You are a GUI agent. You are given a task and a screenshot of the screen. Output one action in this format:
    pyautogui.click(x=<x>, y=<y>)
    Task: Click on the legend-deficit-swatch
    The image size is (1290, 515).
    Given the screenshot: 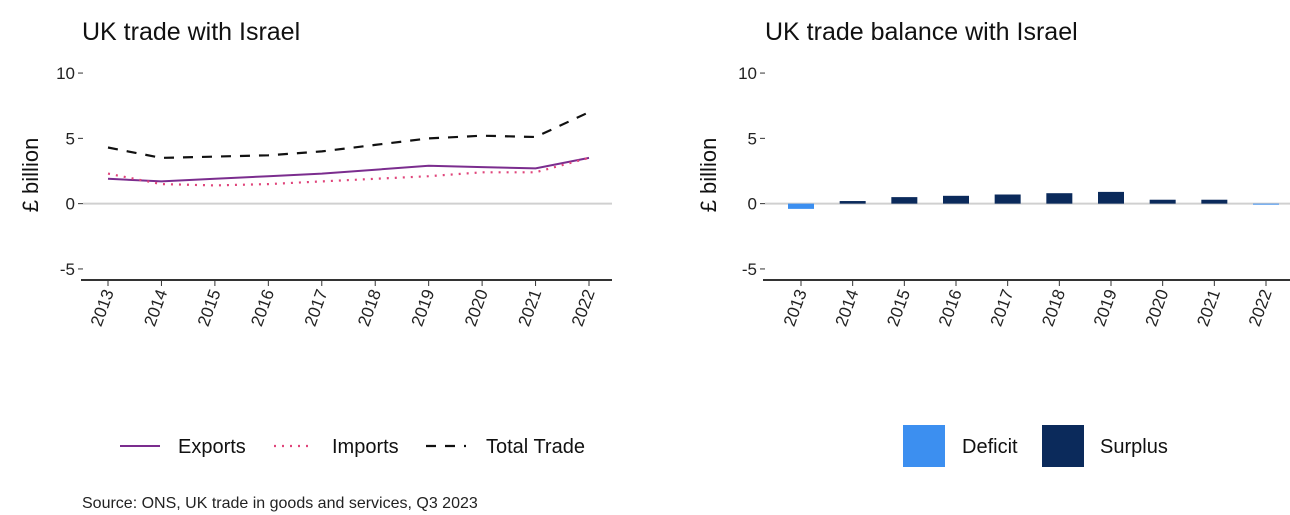 What is the action you would take?
    pyautogui.click(x=924, y=446)
    